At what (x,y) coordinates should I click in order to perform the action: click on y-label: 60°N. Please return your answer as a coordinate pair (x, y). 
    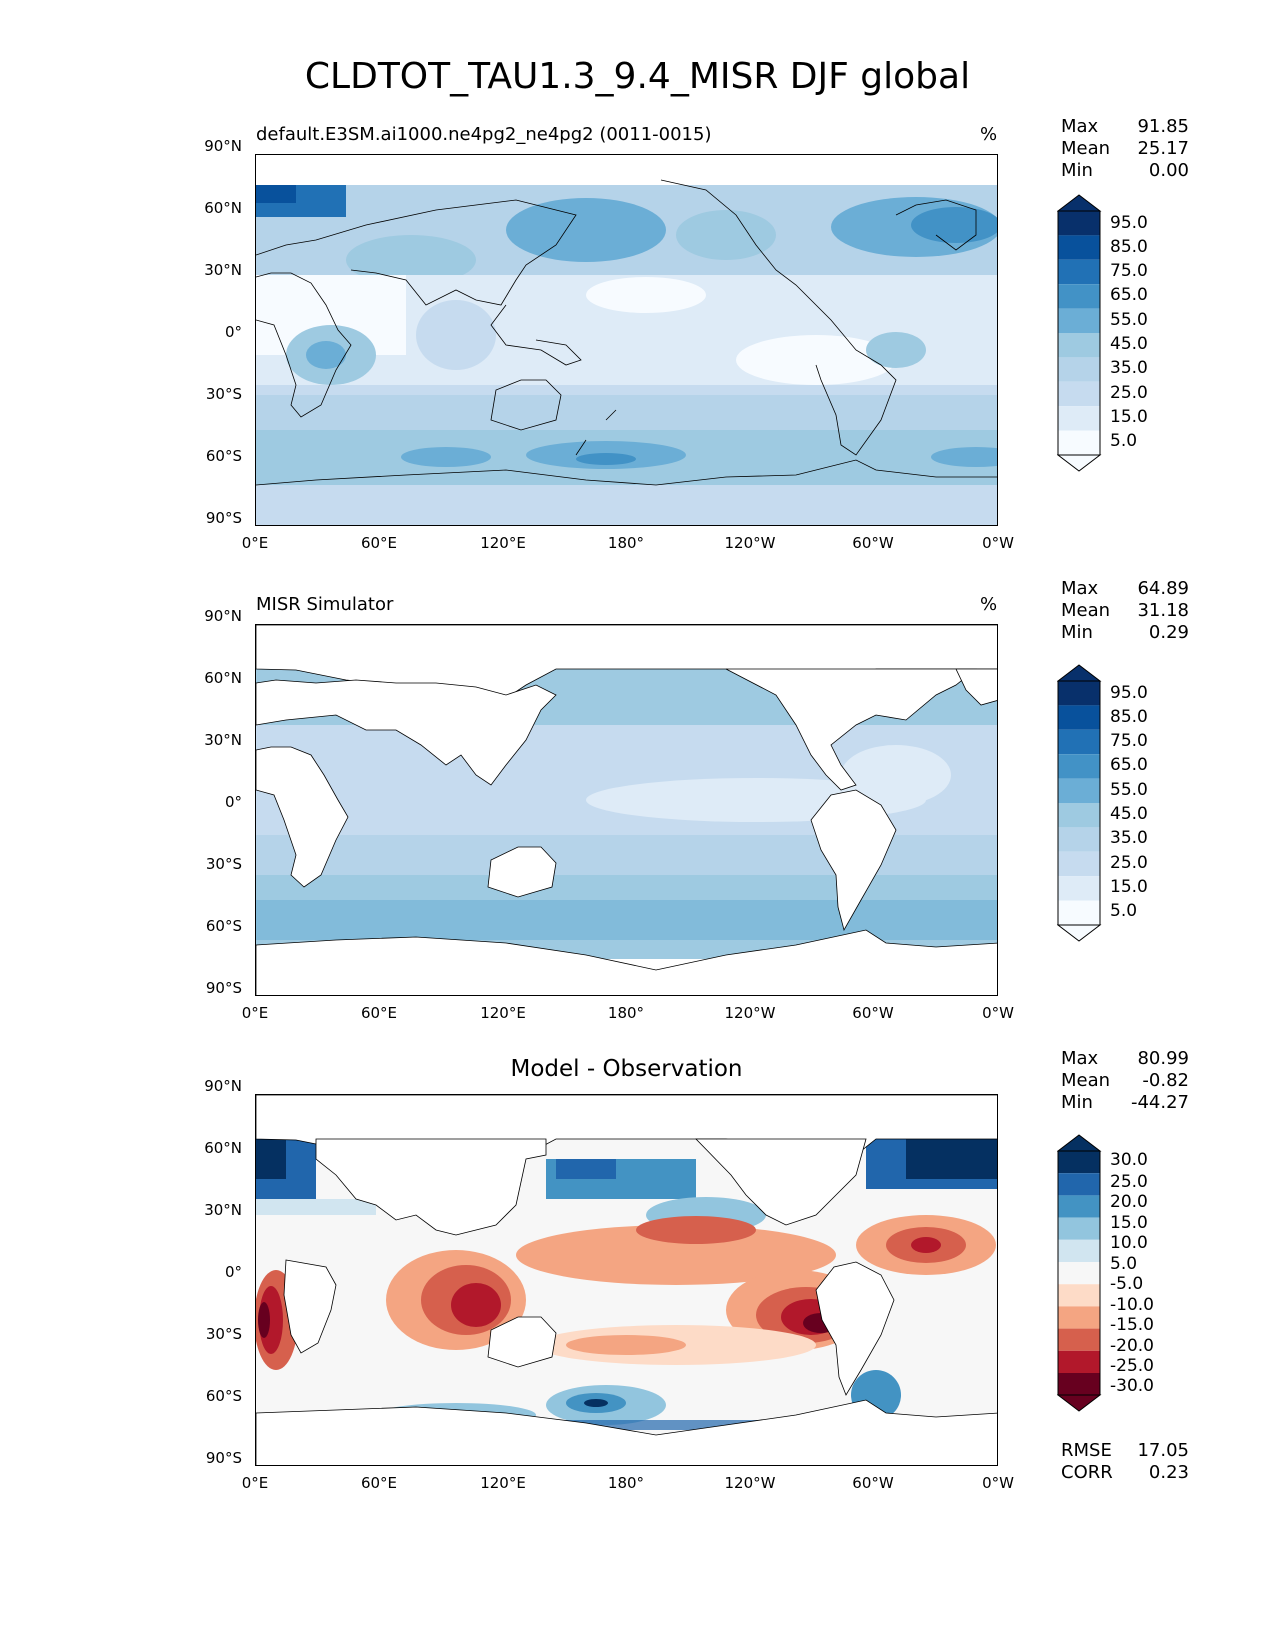
    Looking at the image, I should click on (223, 1148).